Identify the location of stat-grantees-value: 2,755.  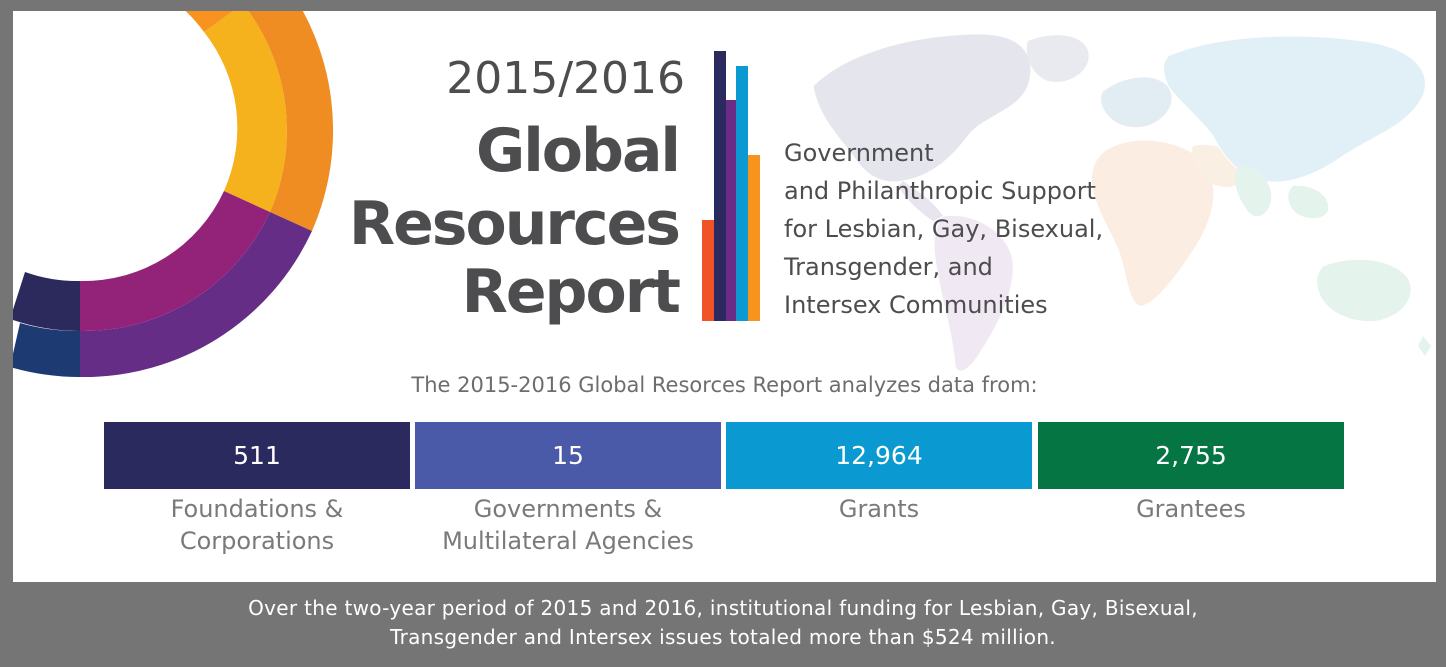
(1191, 455).